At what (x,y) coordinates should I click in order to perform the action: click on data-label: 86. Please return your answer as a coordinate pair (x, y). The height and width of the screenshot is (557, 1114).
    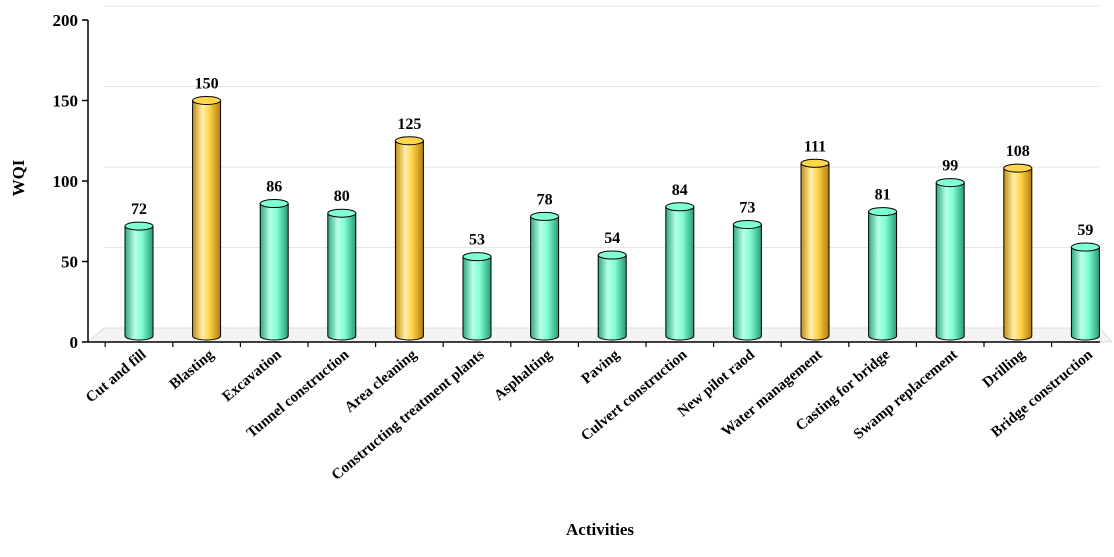
    Looking at the image, I should click on (274, 187).